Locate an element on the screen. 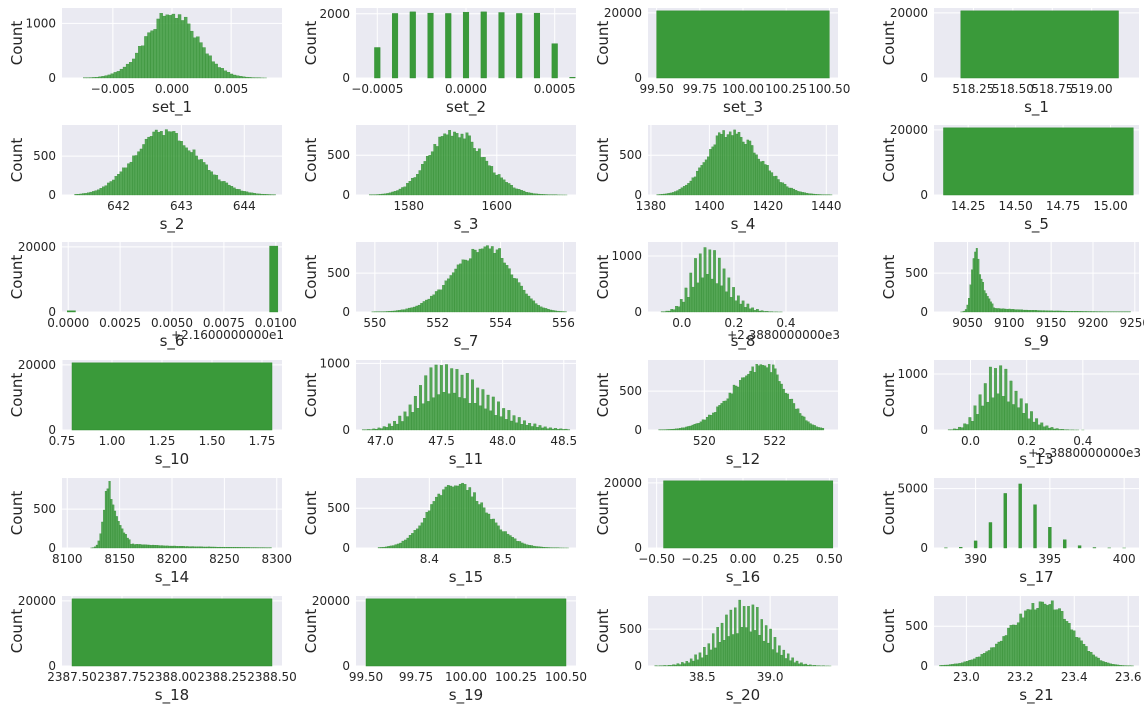 This screenshot has width=1144, height=714. x-tick-label: 100.00 is located at coordinates (466, 677).